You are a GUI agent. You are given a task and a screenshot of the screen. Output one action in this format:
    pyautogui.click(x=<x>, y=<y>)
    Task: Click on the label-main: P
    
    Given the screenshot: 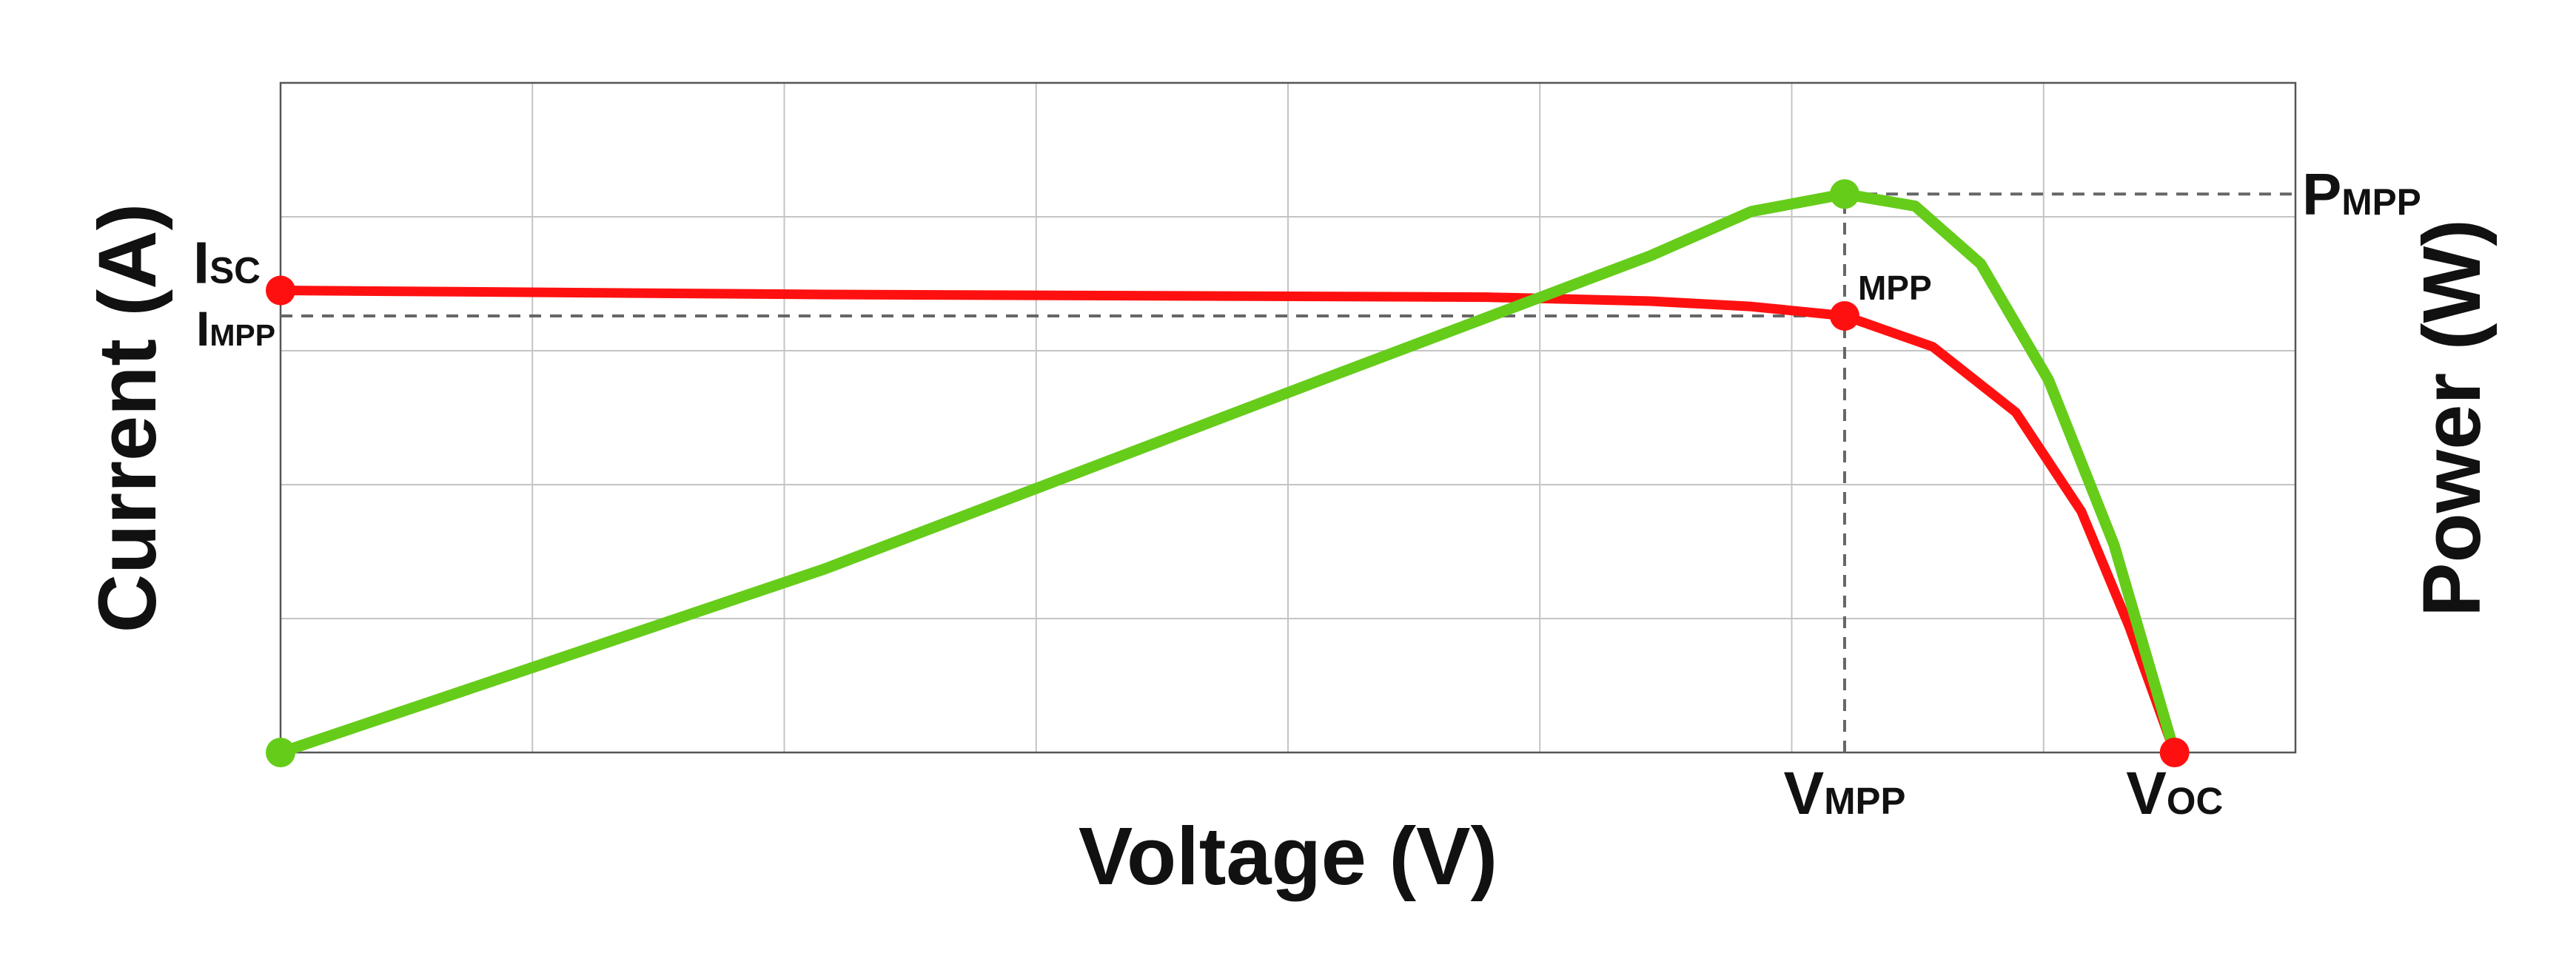 What is the action you would take?
    pyautogui.click(x=2321, y=194)
    